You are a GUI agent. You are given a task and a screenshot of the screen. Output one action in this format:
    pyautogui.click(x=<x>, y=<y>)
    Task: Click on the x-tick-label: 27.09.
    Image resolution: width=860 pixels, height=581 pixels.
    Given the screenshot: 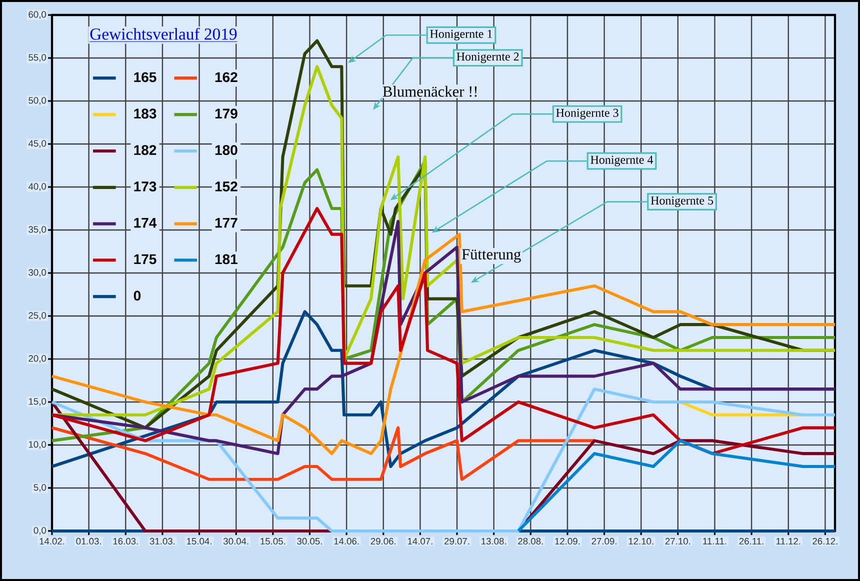 What is the action you would take?
    pyautogui.click(x=604, y=541)
    